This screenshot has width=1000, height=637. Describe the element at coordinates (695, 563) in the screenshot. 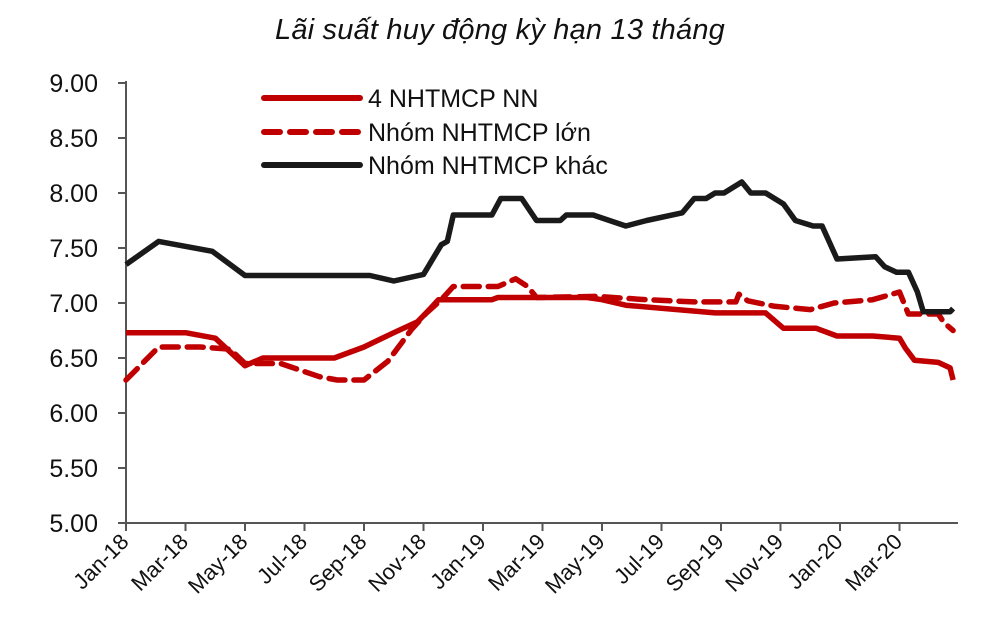

I see `x-tick-label: Sep-19` at that location.